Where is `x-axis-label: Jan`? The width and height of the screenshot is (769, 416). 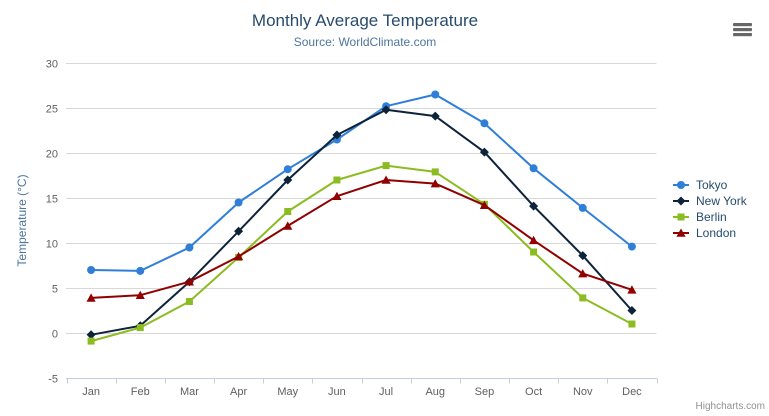
x-axis-label: Jan is located at coordinates (91, 392).